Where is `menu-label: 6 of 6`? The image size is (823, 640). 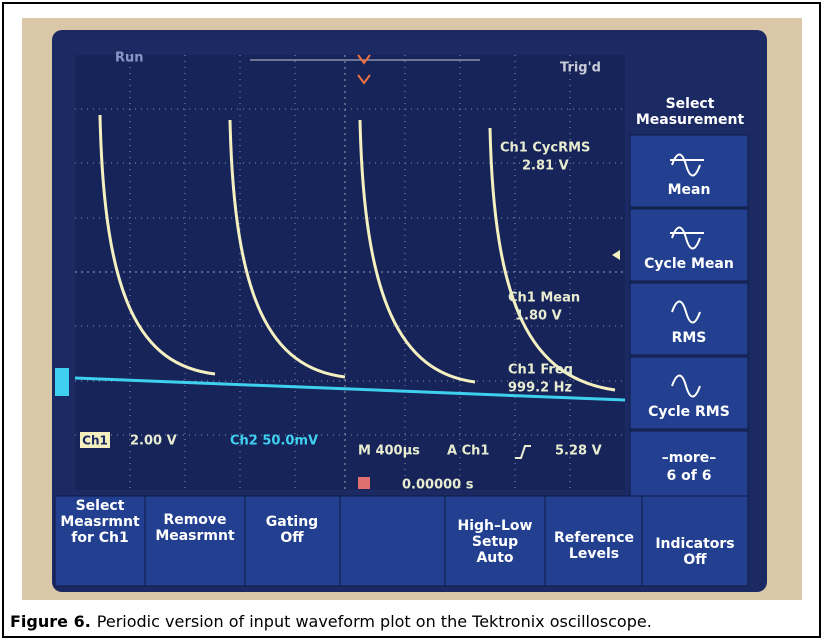 menu-label: 6 of 6 is located at coordinates (689, 476).